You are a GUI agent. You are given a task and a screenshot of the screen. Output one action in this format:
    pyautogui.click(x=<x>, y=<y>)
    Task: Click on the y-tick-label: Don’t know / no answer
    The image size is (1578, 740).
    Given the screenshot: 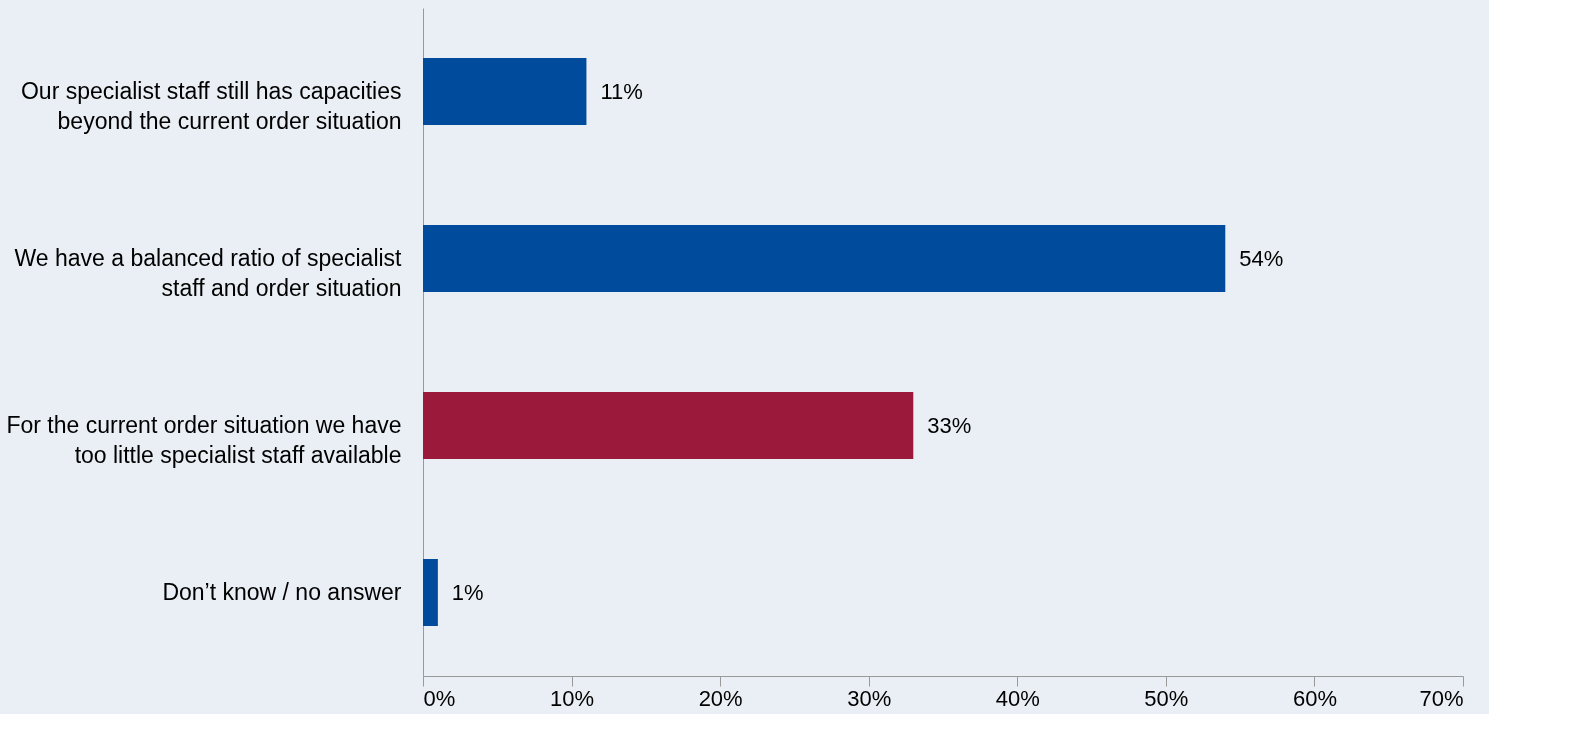 What is the action you would take?
    pyautogui.click(x=282, y=591)
    